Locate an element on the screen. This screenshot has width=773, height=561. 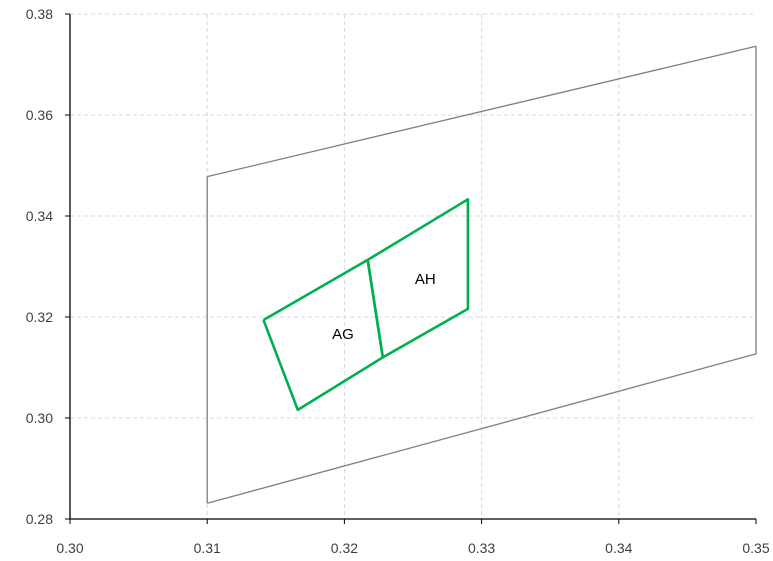
y-tick-label-3: 0.34 is located at coordinates (39, 216).